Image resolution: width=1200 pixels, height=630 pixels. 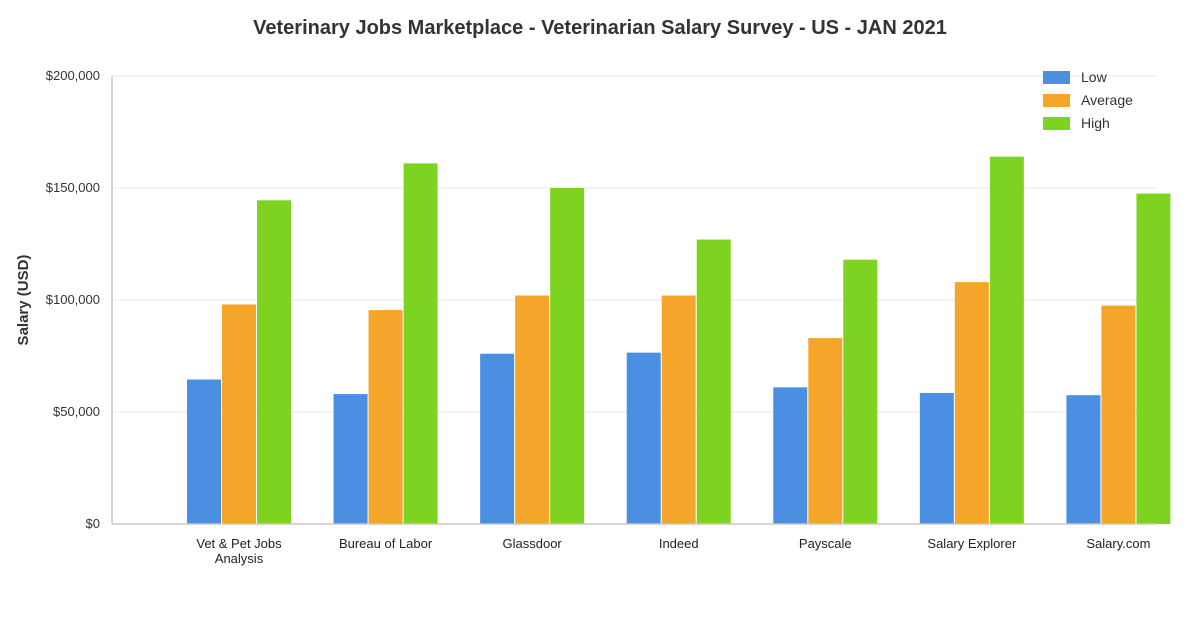 I want to click on y-tick-label: $100,000, so click(x=73, y=299).